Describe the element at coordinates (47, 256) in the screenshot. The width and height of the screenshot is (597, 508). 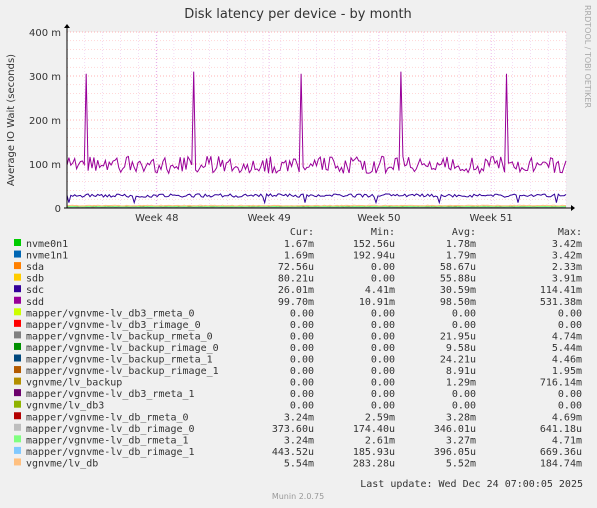
I see `legend-series-name: nvme1n1` at that location.